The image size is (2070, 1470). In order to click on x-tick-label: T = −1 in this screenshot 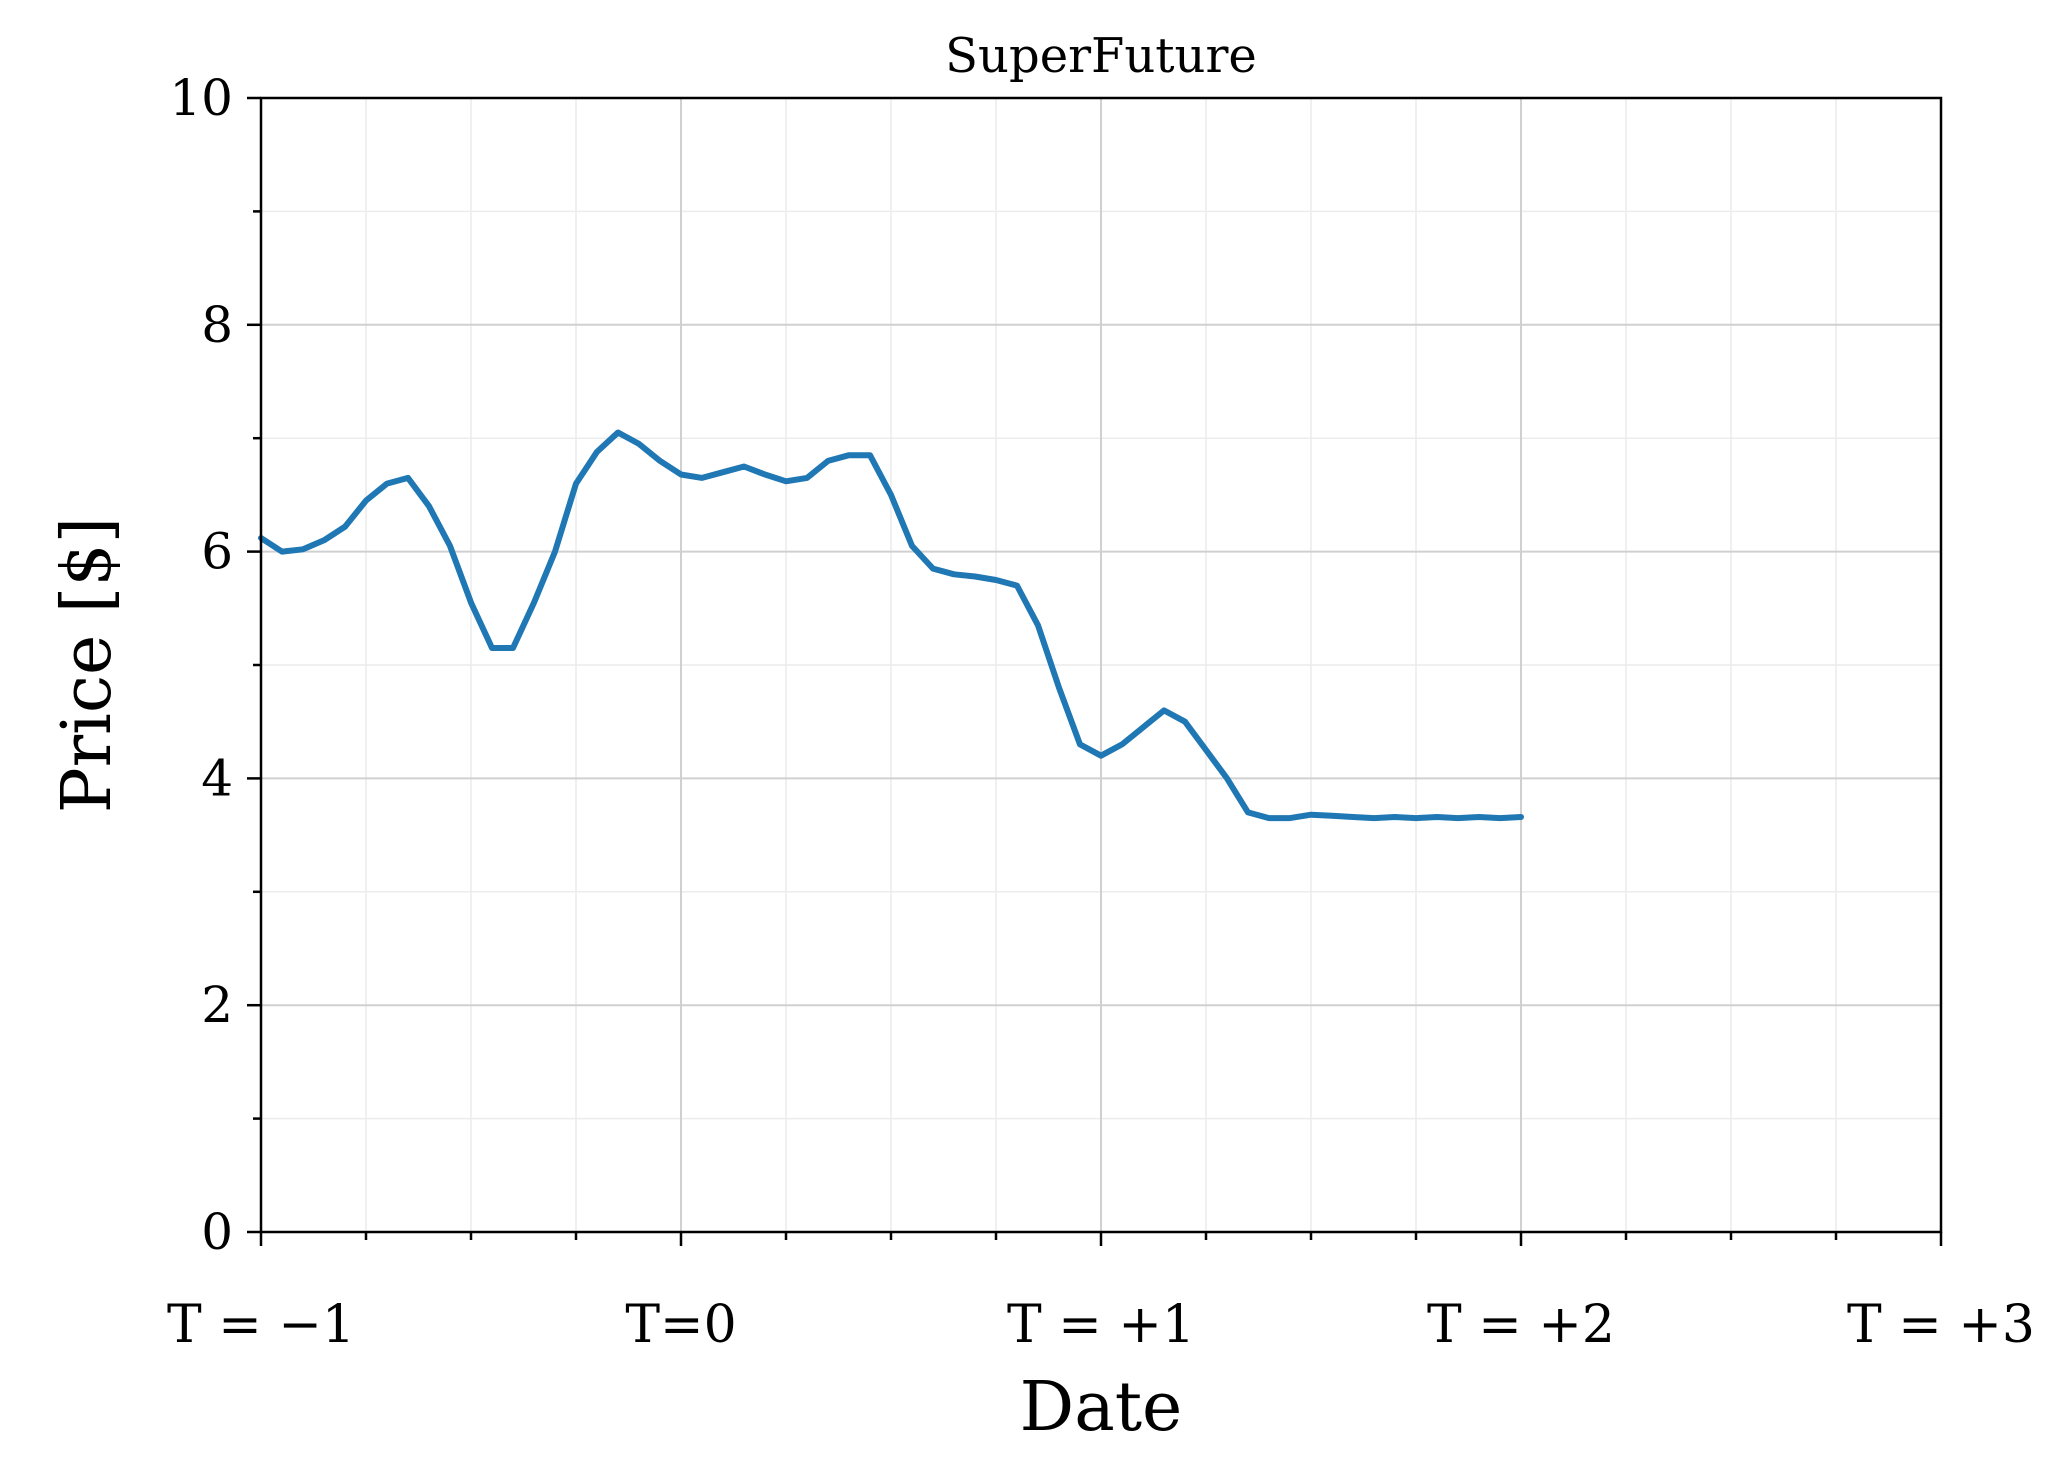, I will do `click(261, 1325)`.